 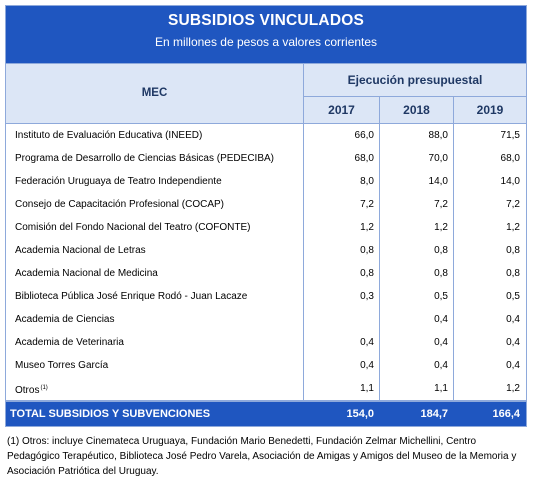 I want to click on row-label-text: Academia Nacional de Medicina, so click(x=86, y=273).